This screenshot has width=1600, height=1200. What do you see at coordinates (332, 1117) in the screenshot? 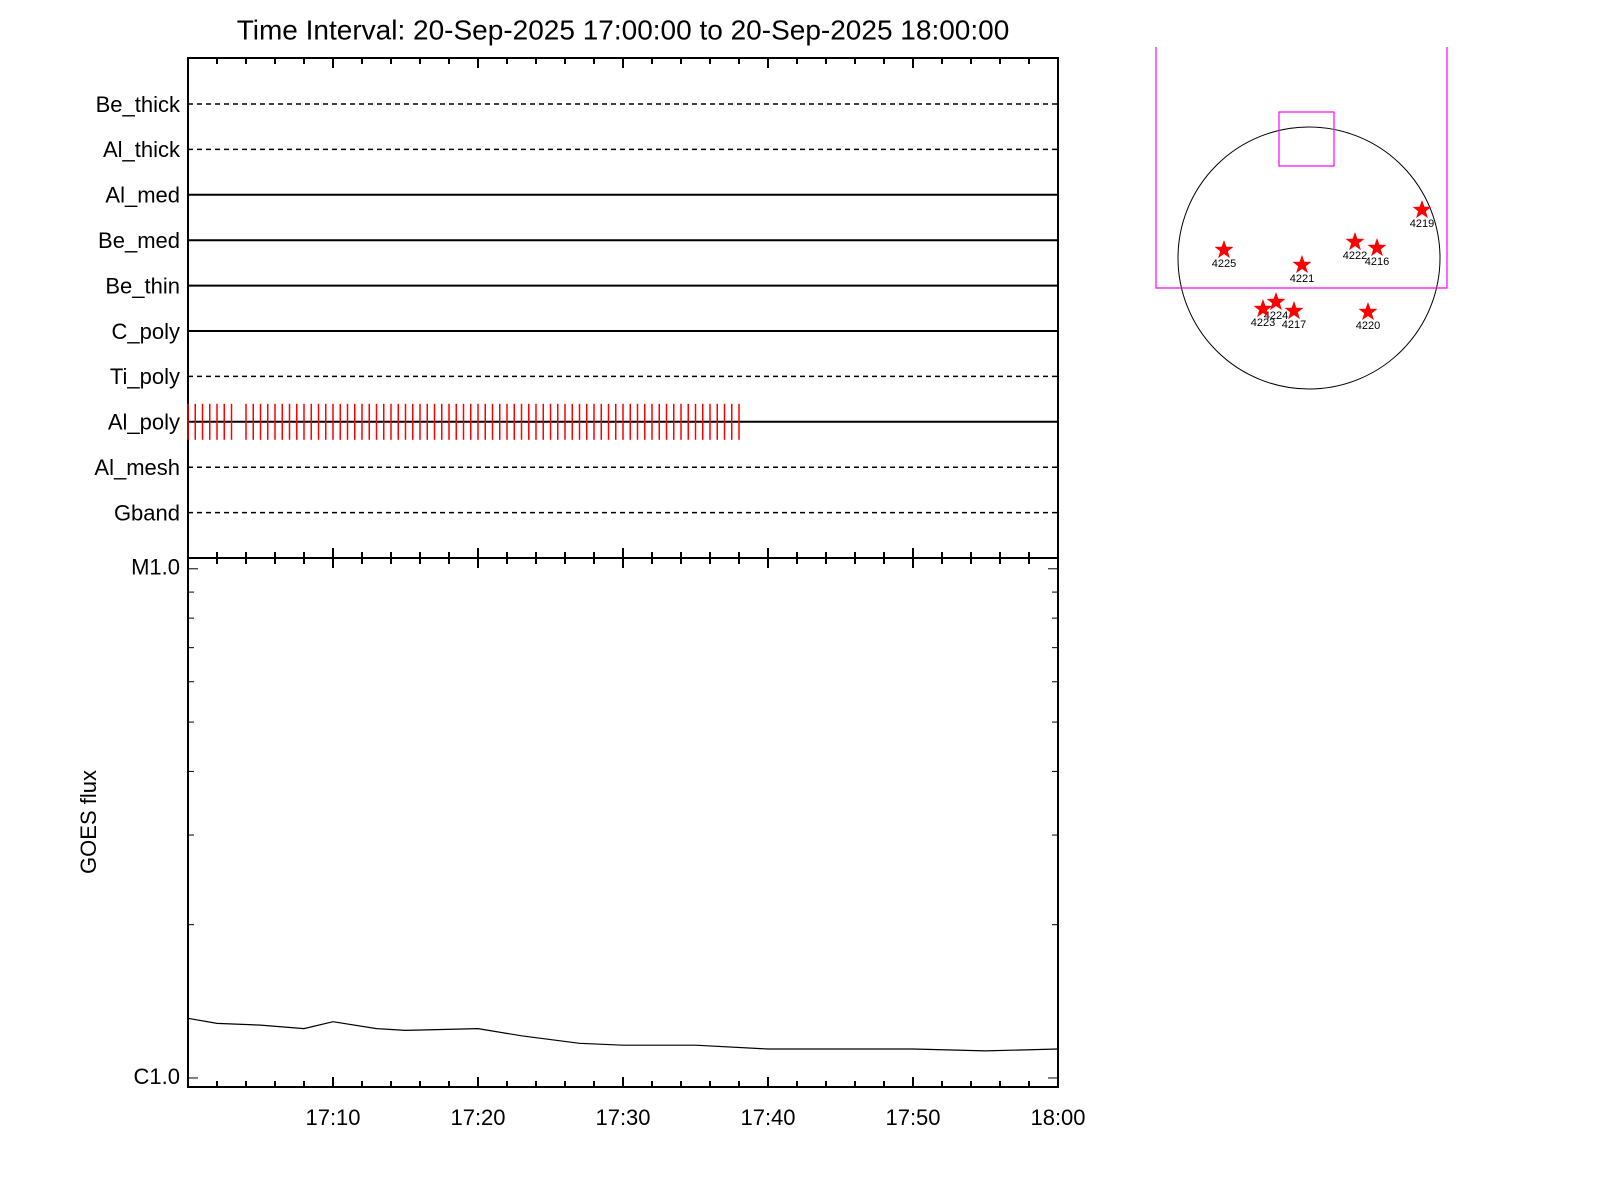
I see `x-tick-label: 17:10` at bounding box center [332, 1117].